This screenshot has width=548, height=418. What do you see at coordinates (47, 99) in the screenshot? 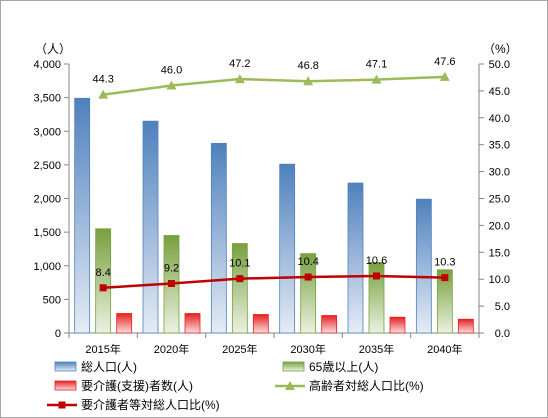
I see `left-tick-label: 3,500` at bounding box center [47, 99].